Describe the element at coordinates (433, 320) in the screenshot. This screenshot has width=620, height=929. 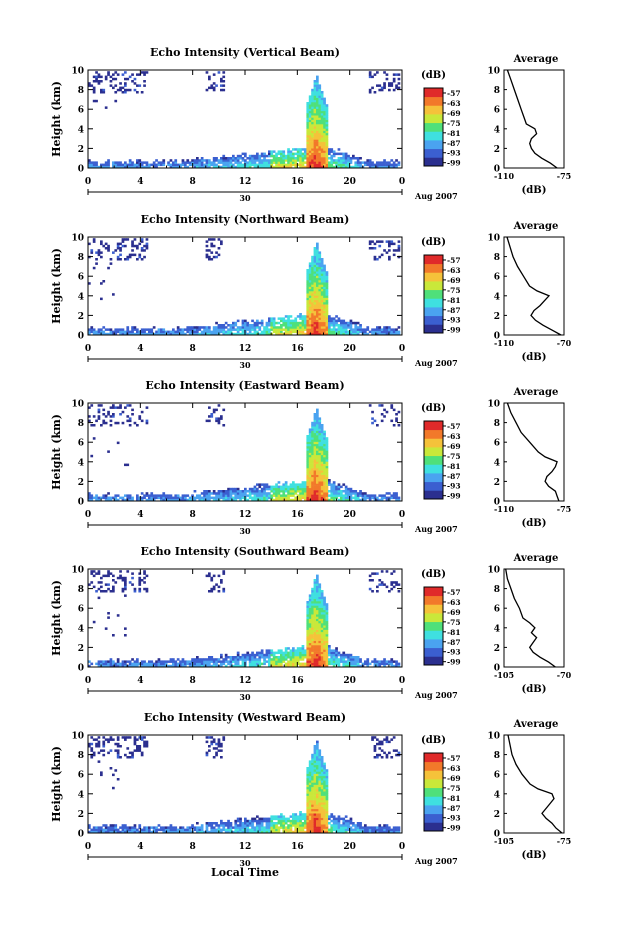
I see `colorbar-segment` at that location.